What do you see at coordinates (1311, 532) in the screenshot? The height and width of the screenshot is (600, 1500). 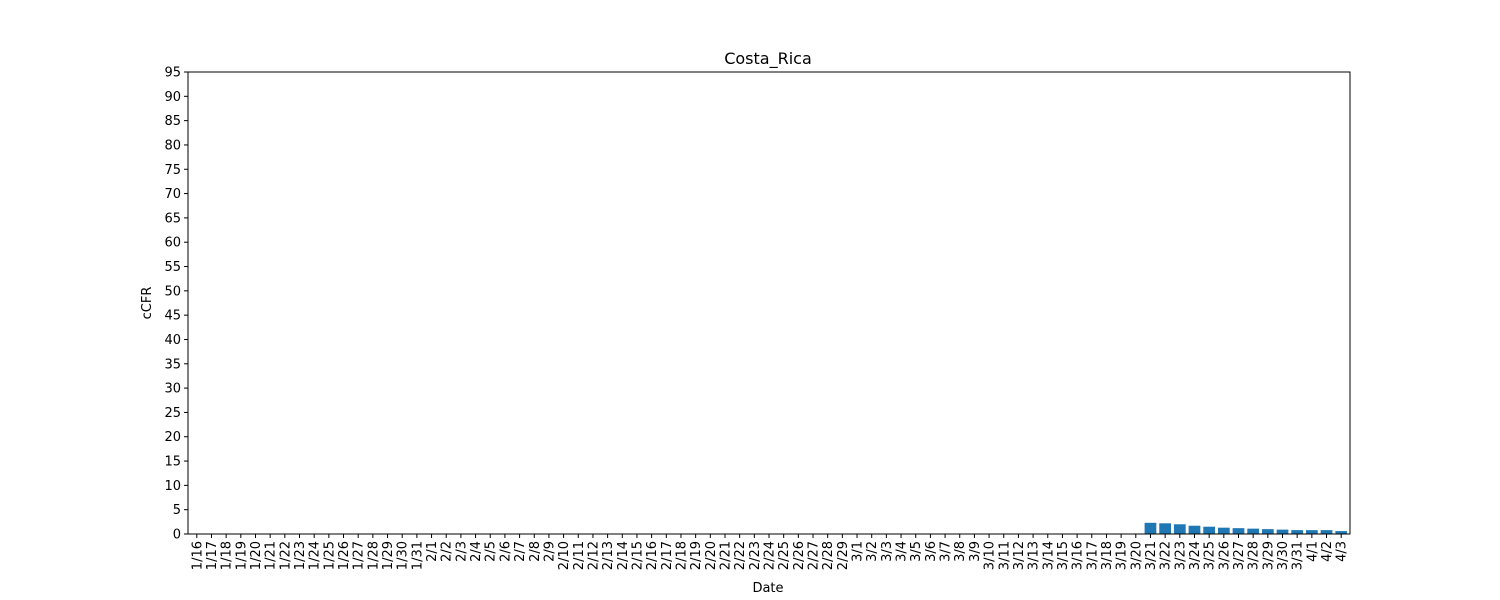 I see `bar-4/1` at bounding box center [1311, 532].